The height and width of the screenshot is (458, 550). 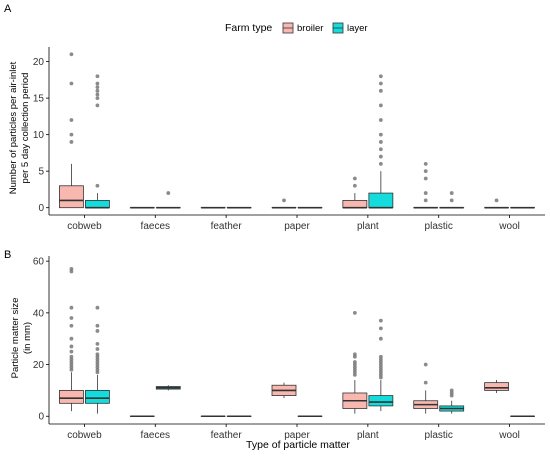 I want to click on panel-b-ylabel-line2: (in mm), so click(x=27, y=338).